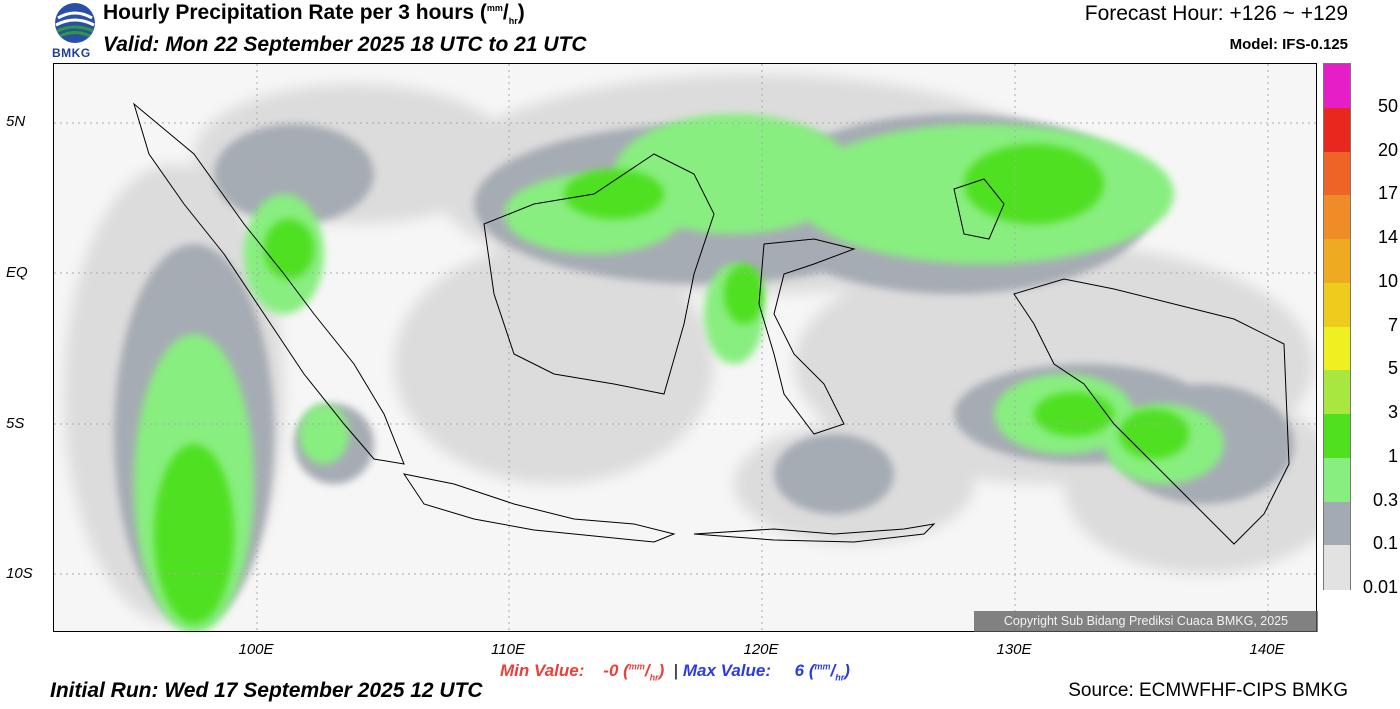 The height and width of the screenshot is (709, 1400). Describe the element at coordinates (1151, 411) in the screenshot. I see `papua-outline` at that location.